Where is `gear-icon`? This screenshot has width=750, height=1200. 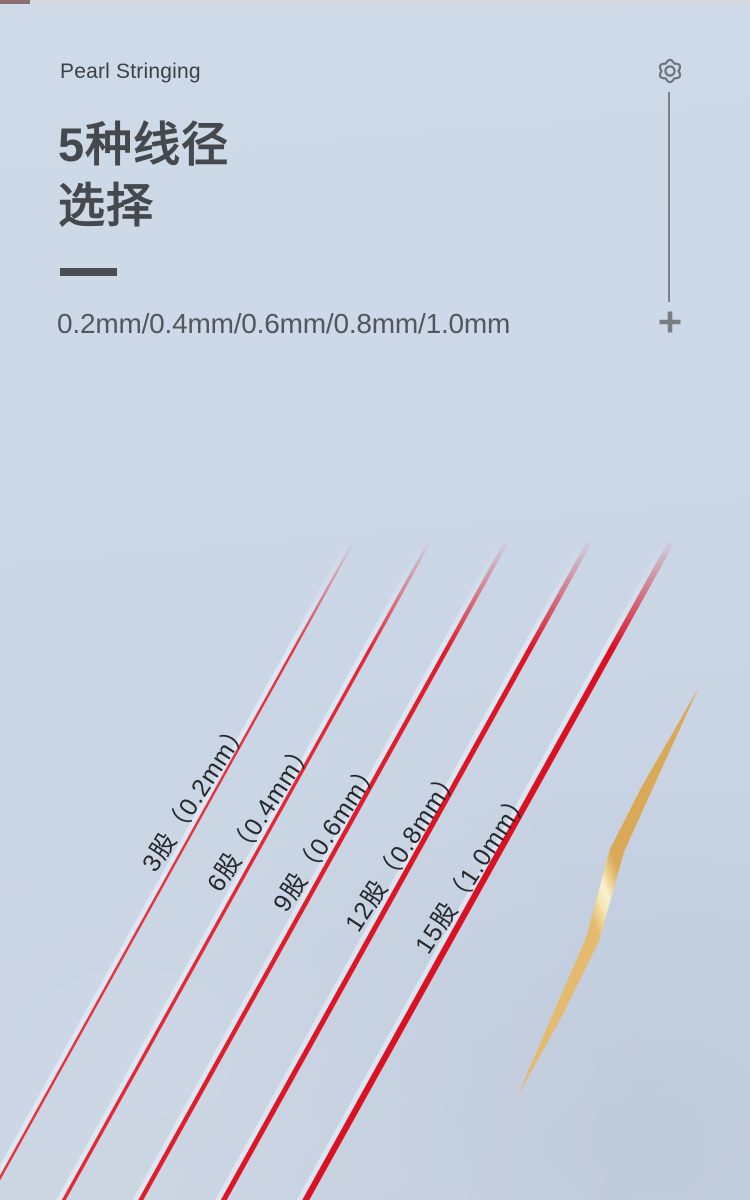
gear-icon is located at coordinates (670, 71).